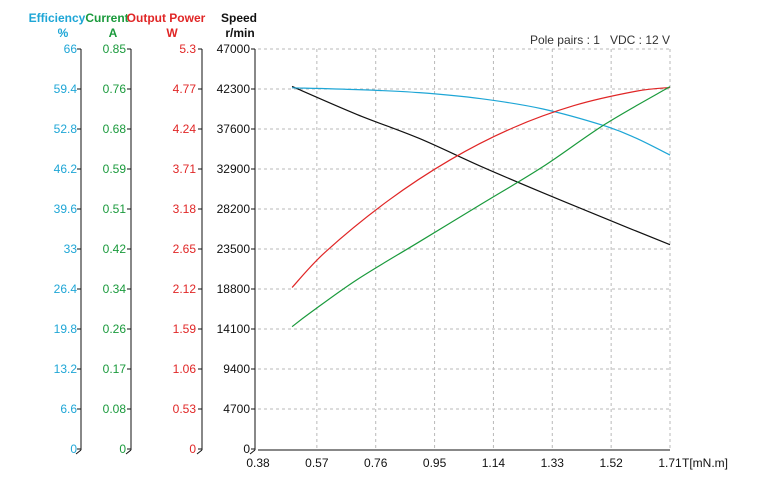  What do you see at coordinates (68, 409) in the screenshot?
I see `y-tick-label-efficiency: 6.6` at bounding box center [68, 409].